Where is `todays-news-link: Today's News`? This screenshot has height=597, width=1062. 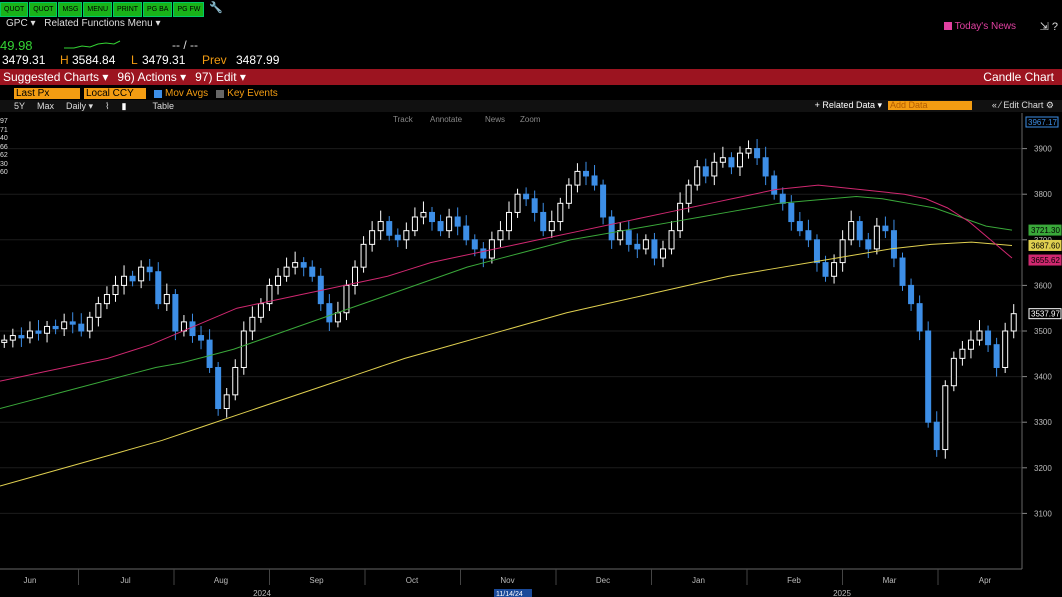 todays-news-link: Today's News is located at coordinates (979, 26).